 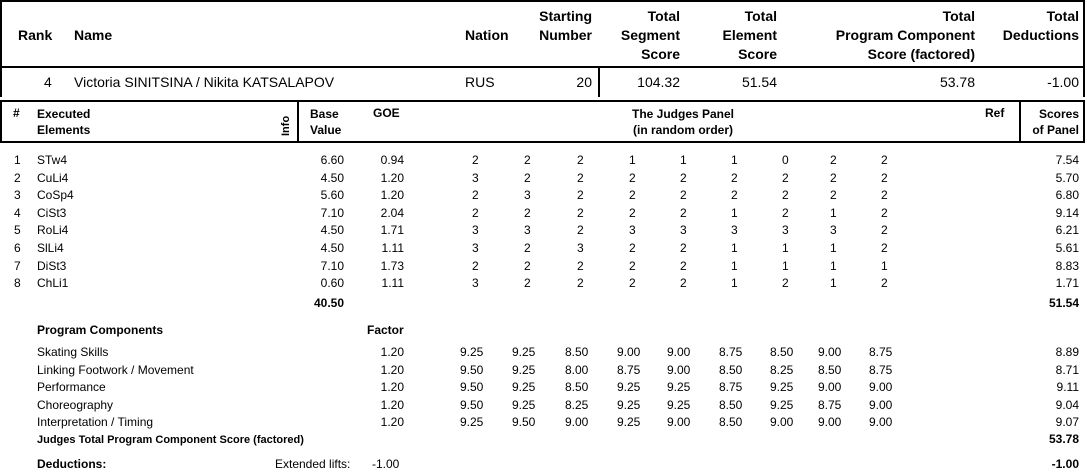 I want to click on component-name: Performance, so click(x=71, y=387).